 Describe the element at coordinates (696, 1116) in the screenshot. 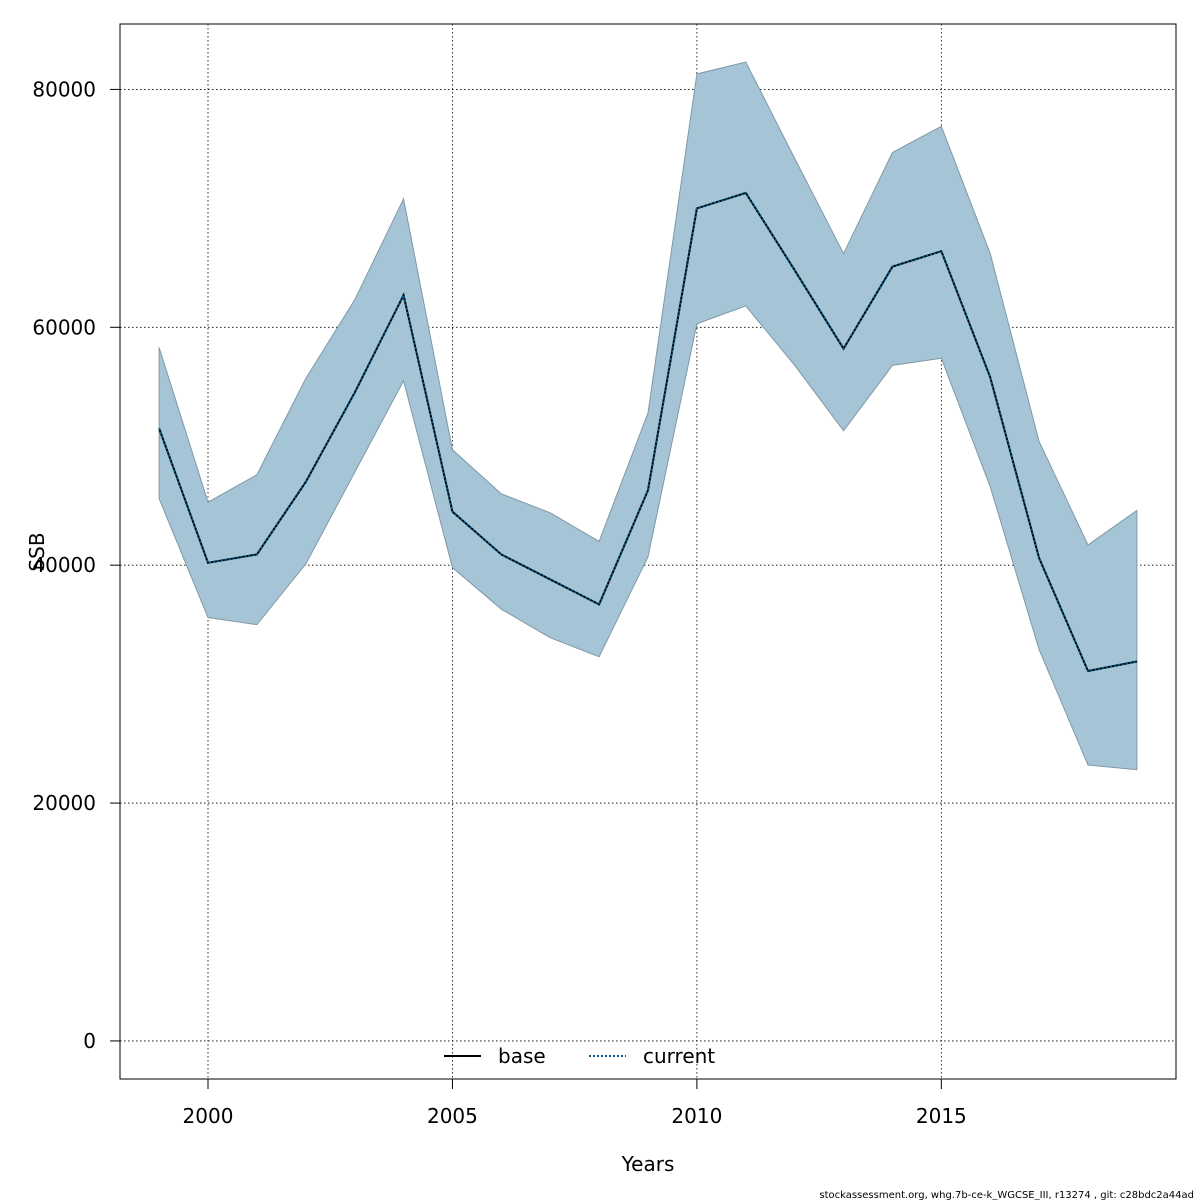

I see `x-tick-label: 2010` at that location.